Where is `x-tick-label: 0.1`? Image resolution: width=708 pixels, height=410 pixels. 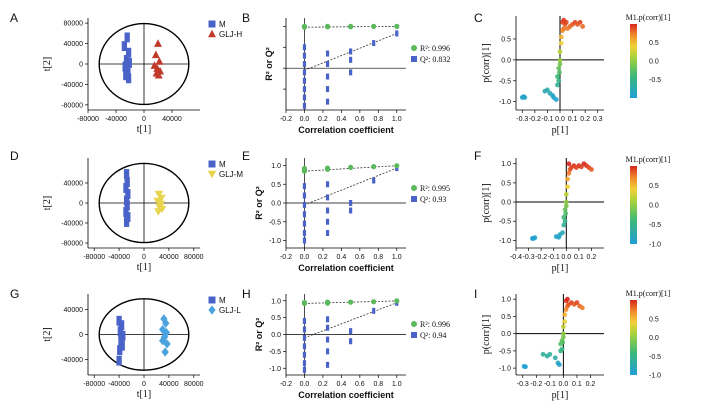 x-tick-label: 0.1 is located at coordinates (579, 257).